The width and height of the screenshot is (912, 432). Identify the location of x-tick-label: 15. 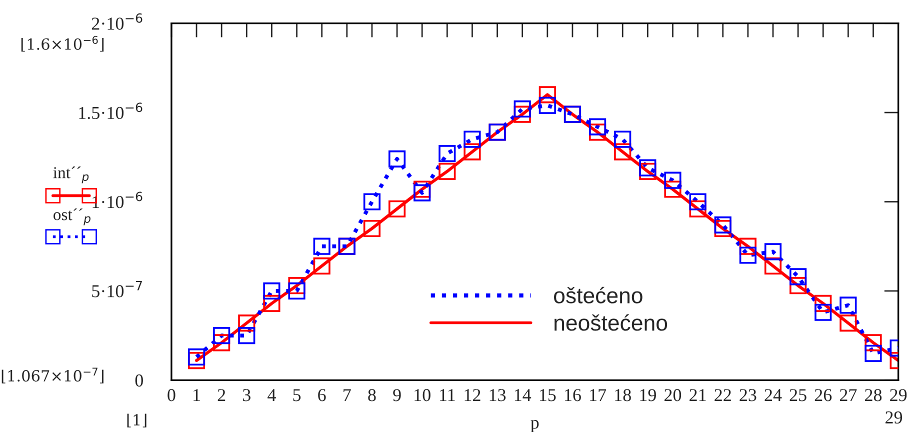
(548, 395).